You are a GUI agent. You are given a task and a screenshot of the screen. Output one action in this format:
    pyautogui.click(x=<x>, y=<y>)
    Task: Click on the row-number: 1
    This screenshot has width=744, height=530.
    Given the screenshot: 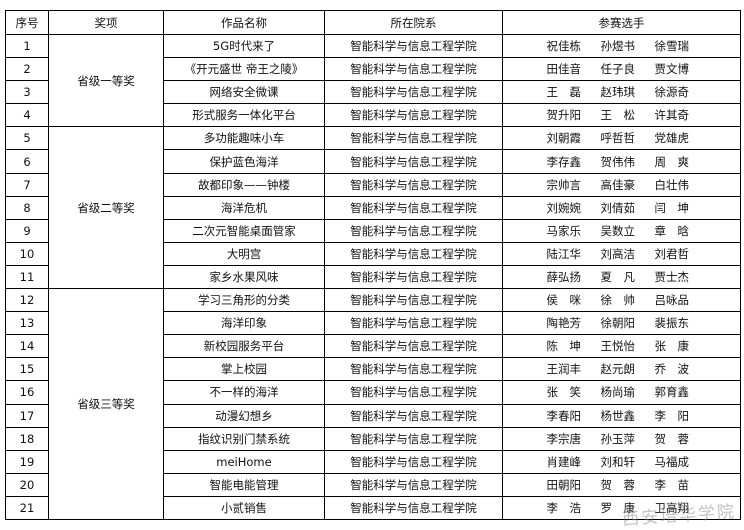 What is the action you would take?
    pyautogui.click(x=27, y=46)
    